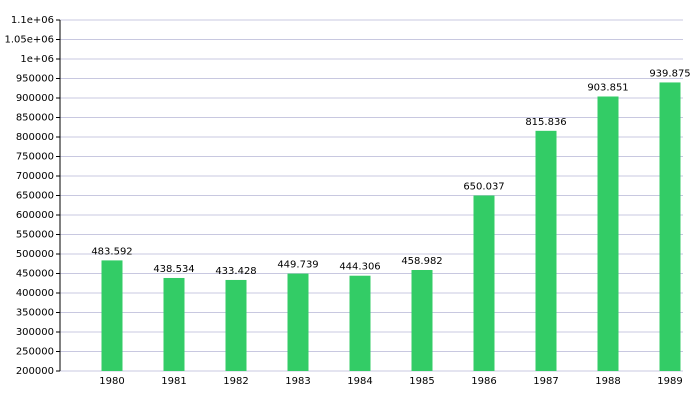  I want to click on value-label: 433.428, so click(235, 271).